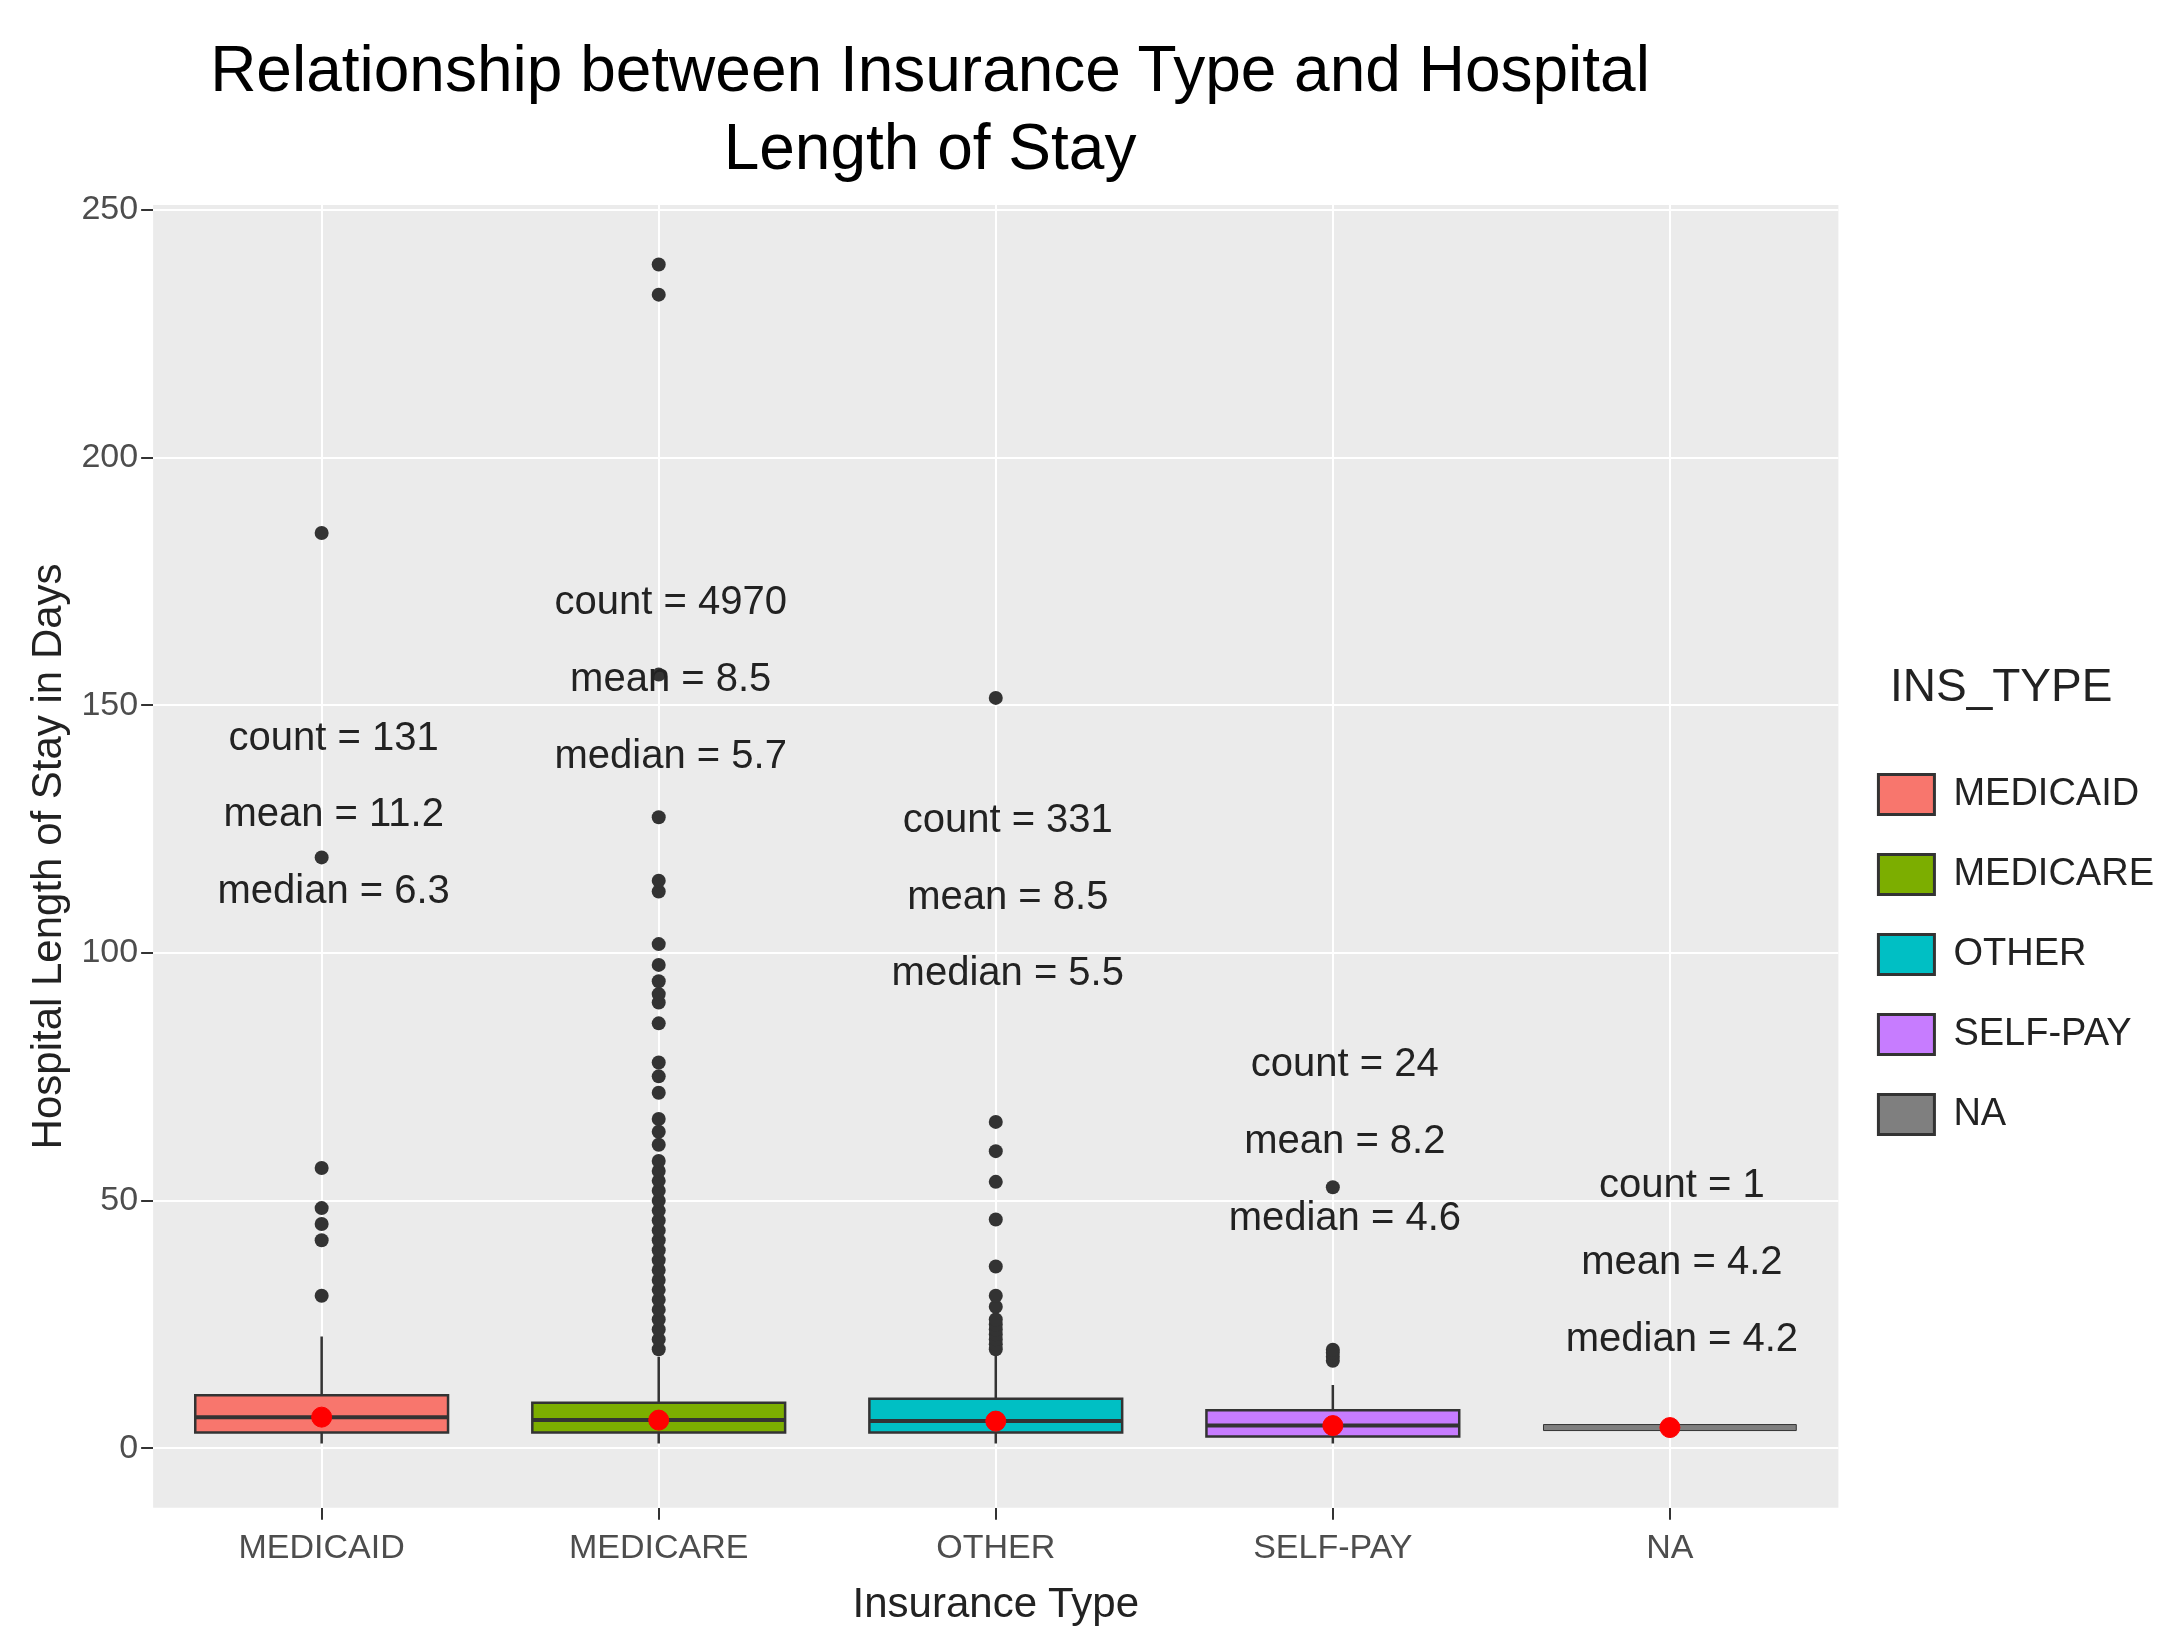 Image resolution: width=2174 pixels, height=1645 pixels. What do you see at coordinates (333, 735) in the screenshot?
I see `annotation: count = 131` at bounding box center [333, 735].